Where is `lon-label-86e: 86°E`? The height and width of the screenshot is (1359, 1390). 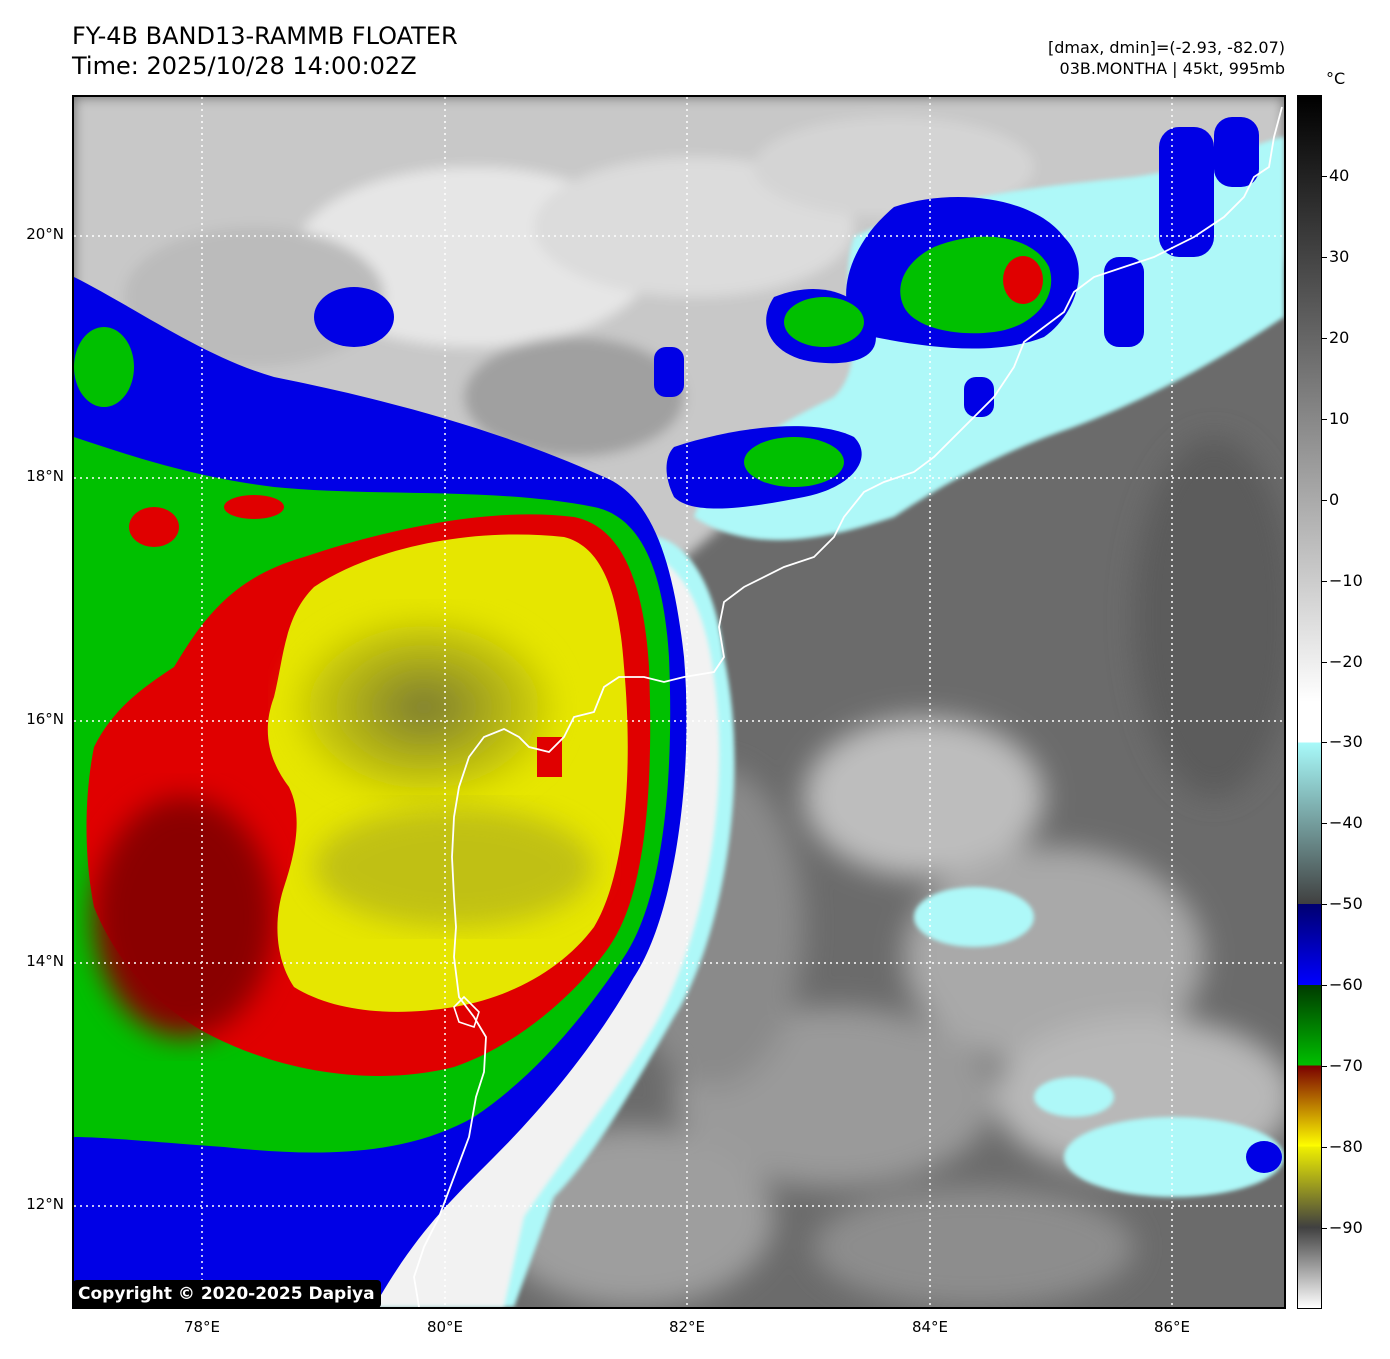 lon-label-86e: 86°E is located at coordinates (1172, 1327).